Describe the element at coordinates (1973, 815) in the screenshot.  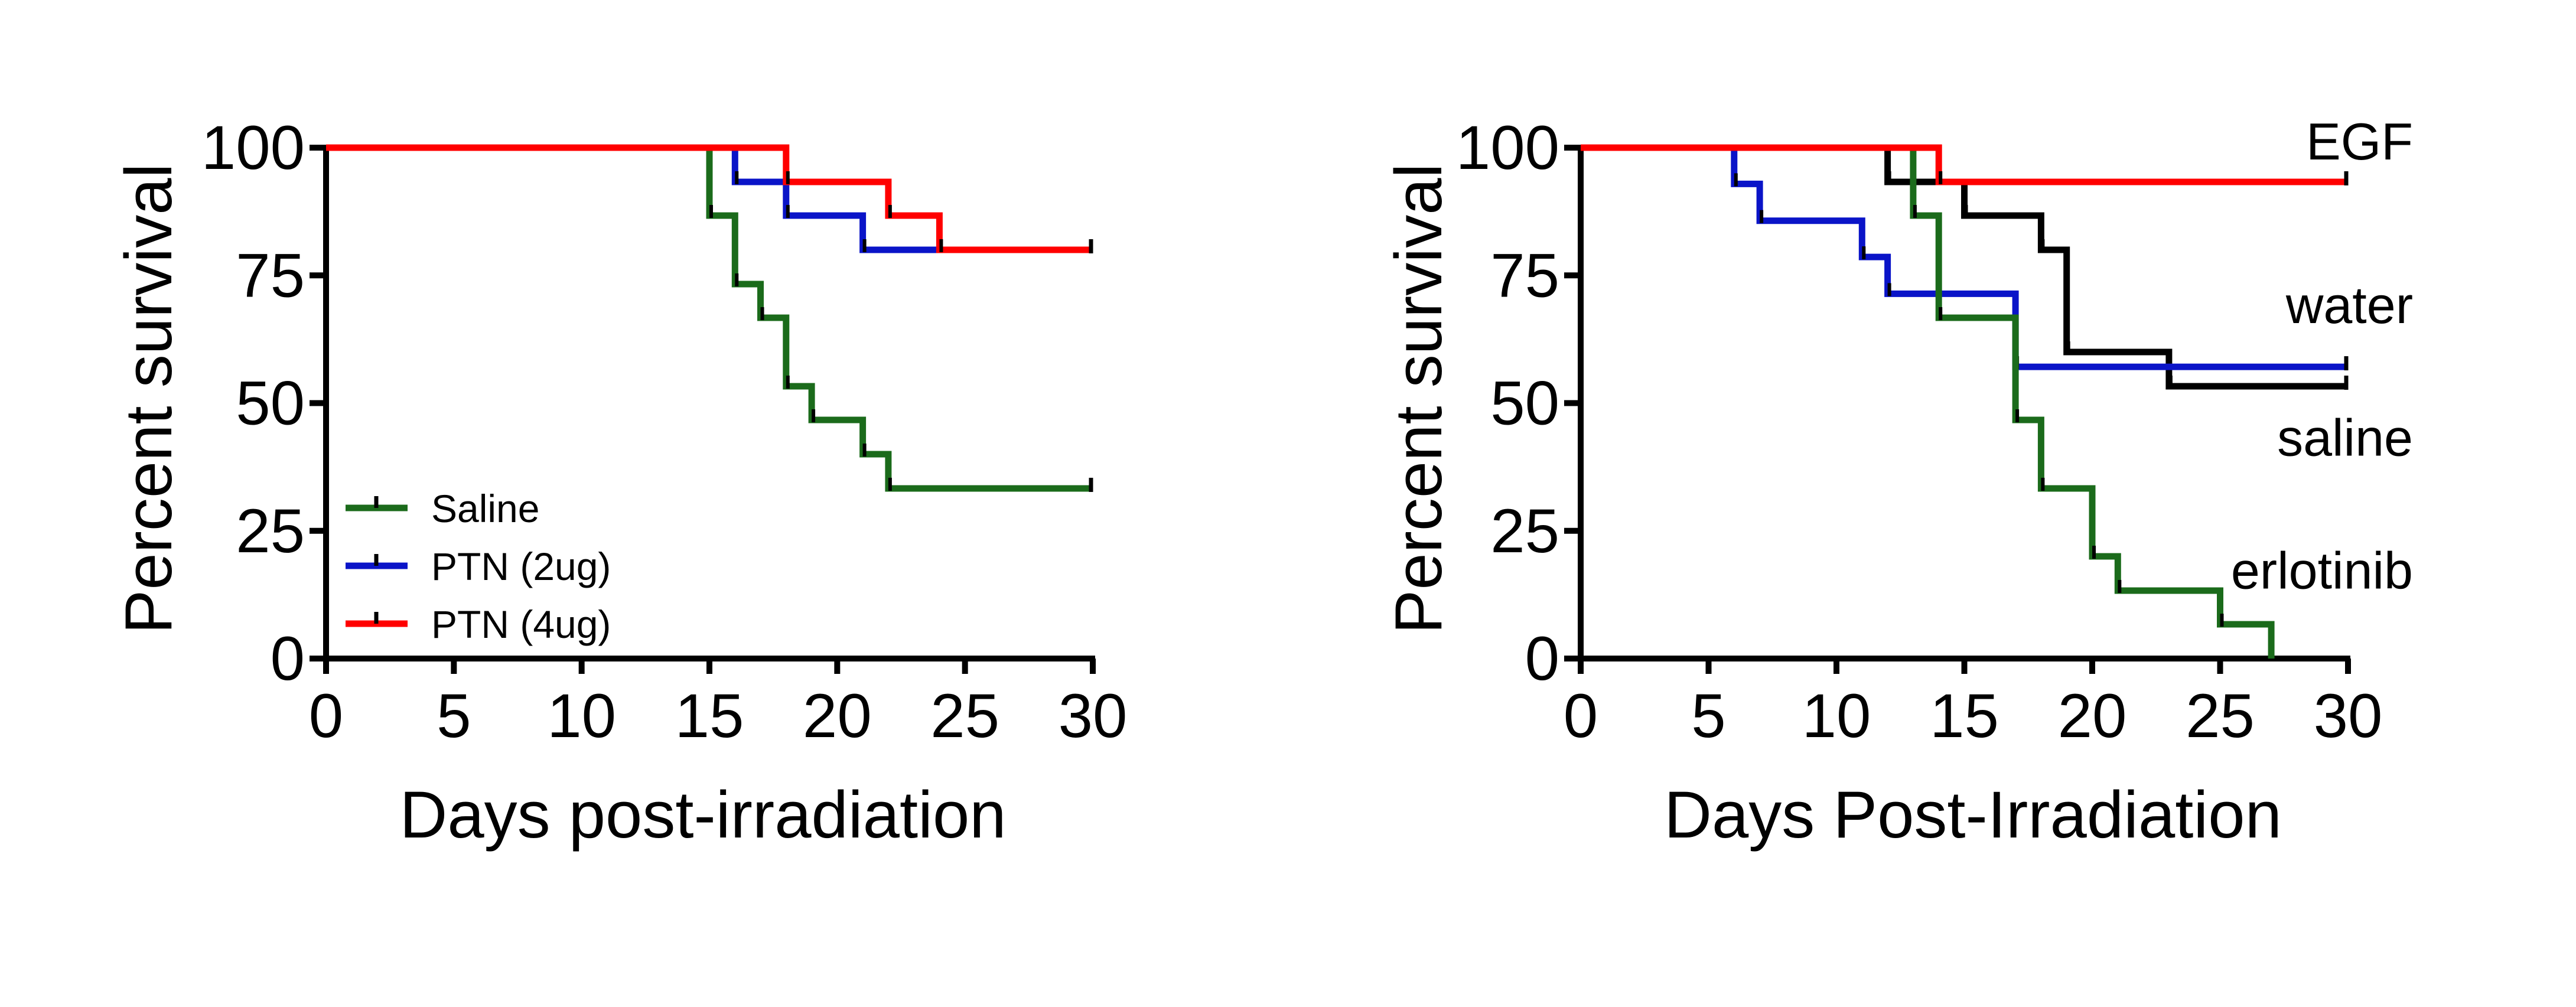
I see `x-axis-title: Days Post-Irradiation` at that location.